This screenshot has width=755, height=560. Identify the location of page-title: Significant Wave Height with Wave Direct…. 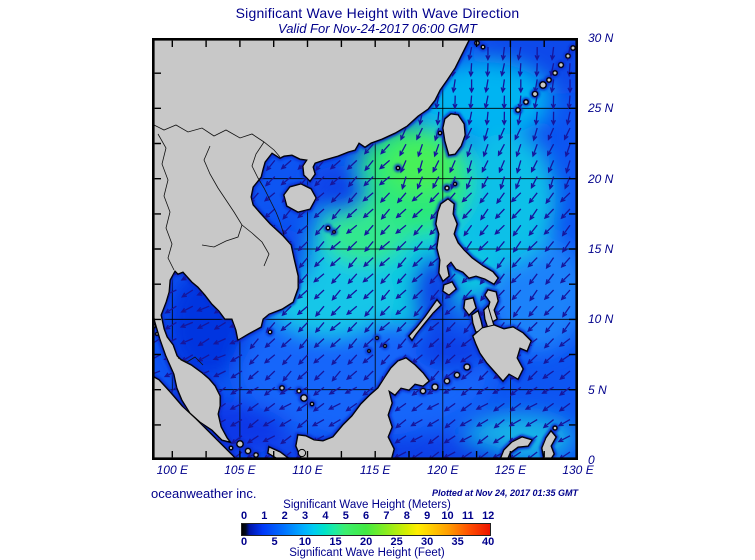
(377, 13).